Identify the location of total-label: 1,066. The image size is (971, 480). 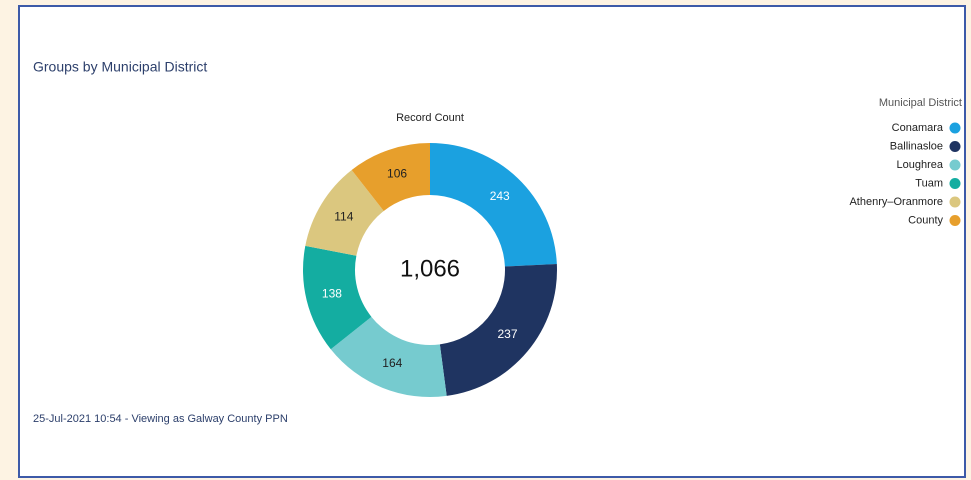
(430, 268).